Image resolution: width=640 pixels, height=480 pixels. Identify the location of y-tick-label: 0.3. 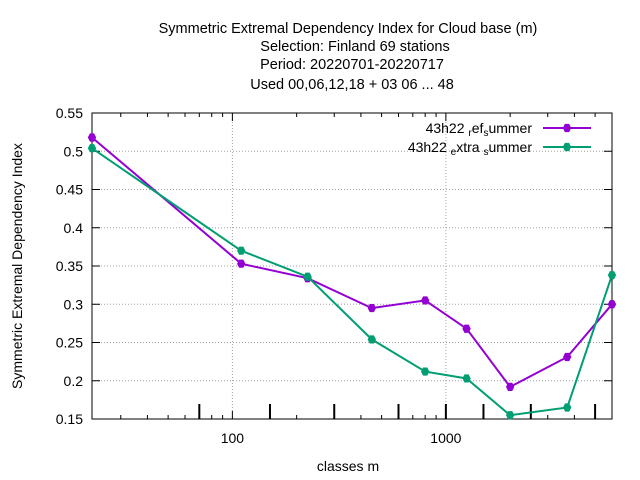
(74, 304).